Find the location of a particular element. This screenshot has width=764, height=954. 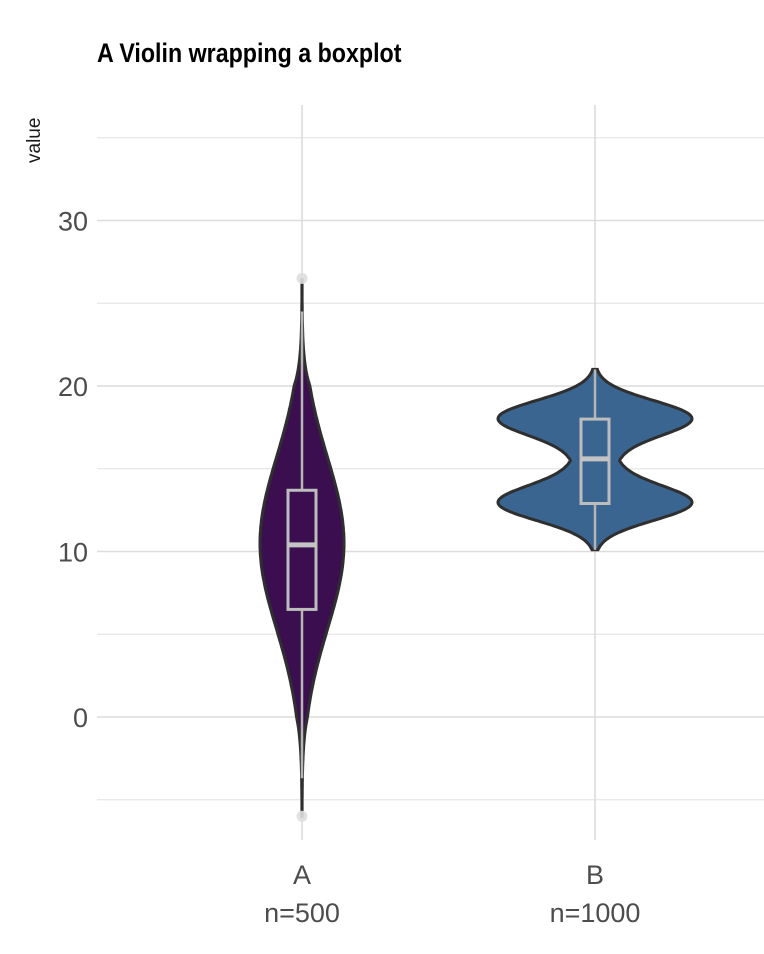

chart-title: A Violin wrapping a boxplot is located at coordinates (249, 53).